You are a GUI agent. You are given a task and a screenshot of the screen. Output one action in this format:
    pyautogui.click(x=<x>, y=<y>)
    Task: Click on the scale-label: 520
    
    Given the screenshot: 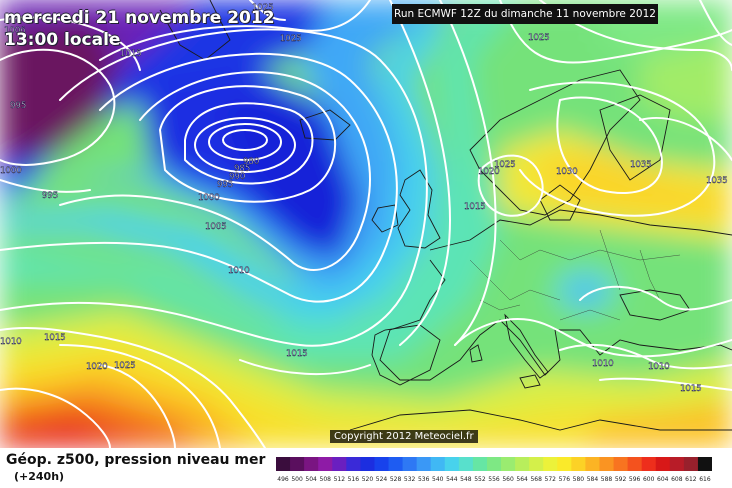 What is the action you would take?
    pyautogui.click(x=368, y=479)
    